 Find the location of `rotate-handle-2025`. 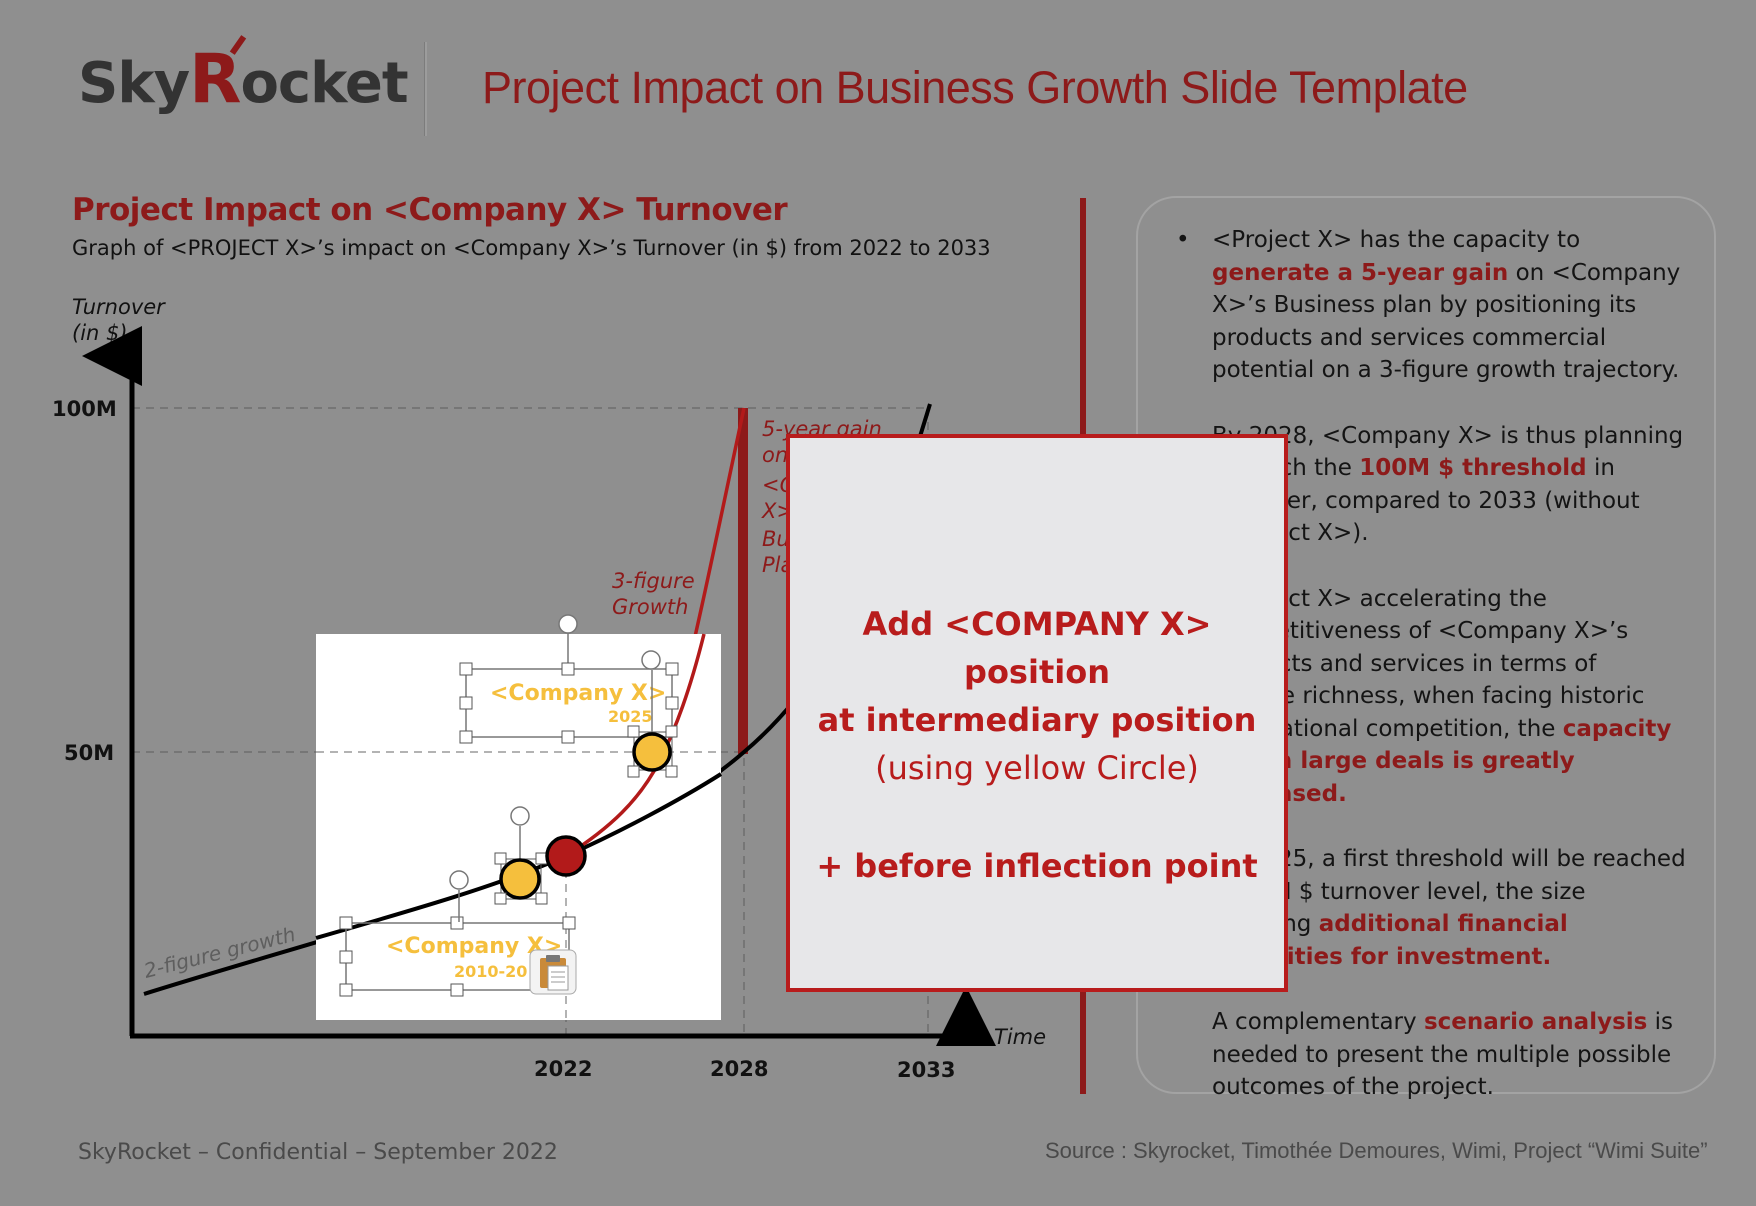

rotate-handle-2025 is located at coordinates (568, 624).